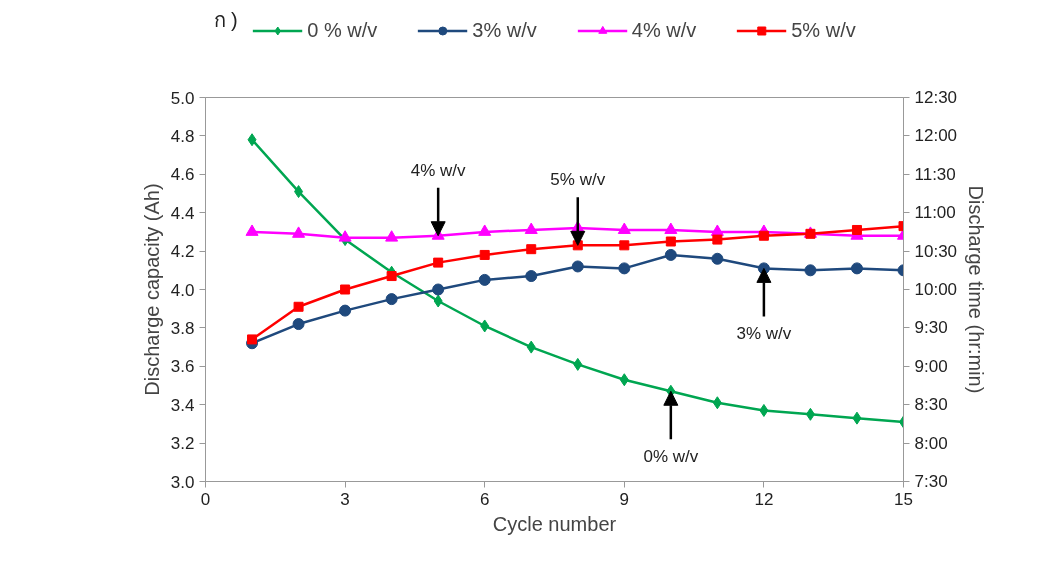 The width and height of the screenshot is (1040, 580). I want to click on y-tick-label: 3.6, so click(182, 367).